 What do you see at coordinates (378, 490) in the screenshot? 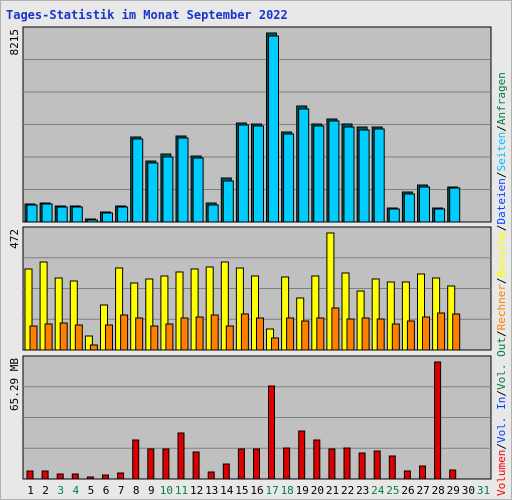
I see `x-tick-label: 24` at bounding box center [378, 490].